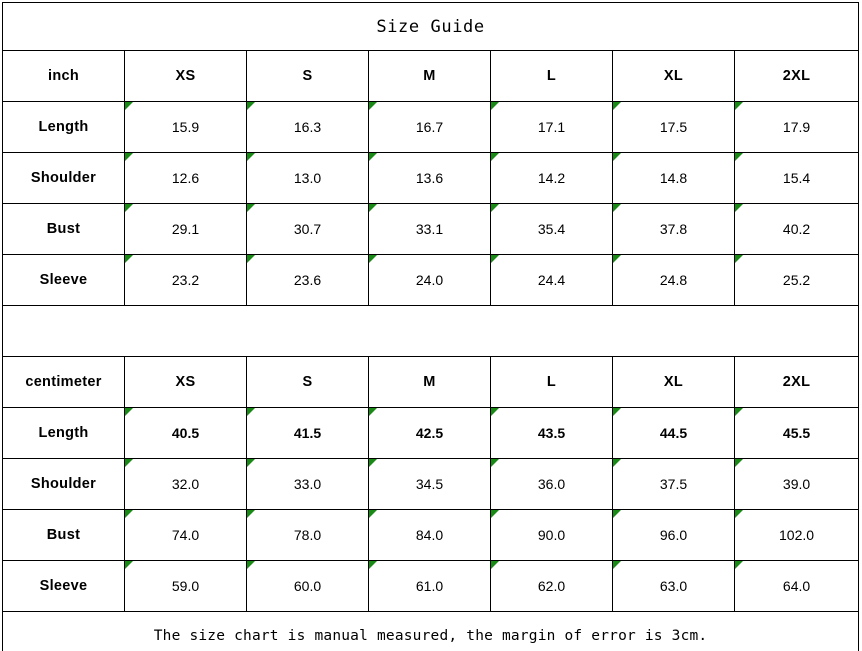 The image size is (862, 651). What do you see at coordinates (63, 535) in the screenshot?
I see `measurement-label-bust: Bust` at bounding box center [63, 535].